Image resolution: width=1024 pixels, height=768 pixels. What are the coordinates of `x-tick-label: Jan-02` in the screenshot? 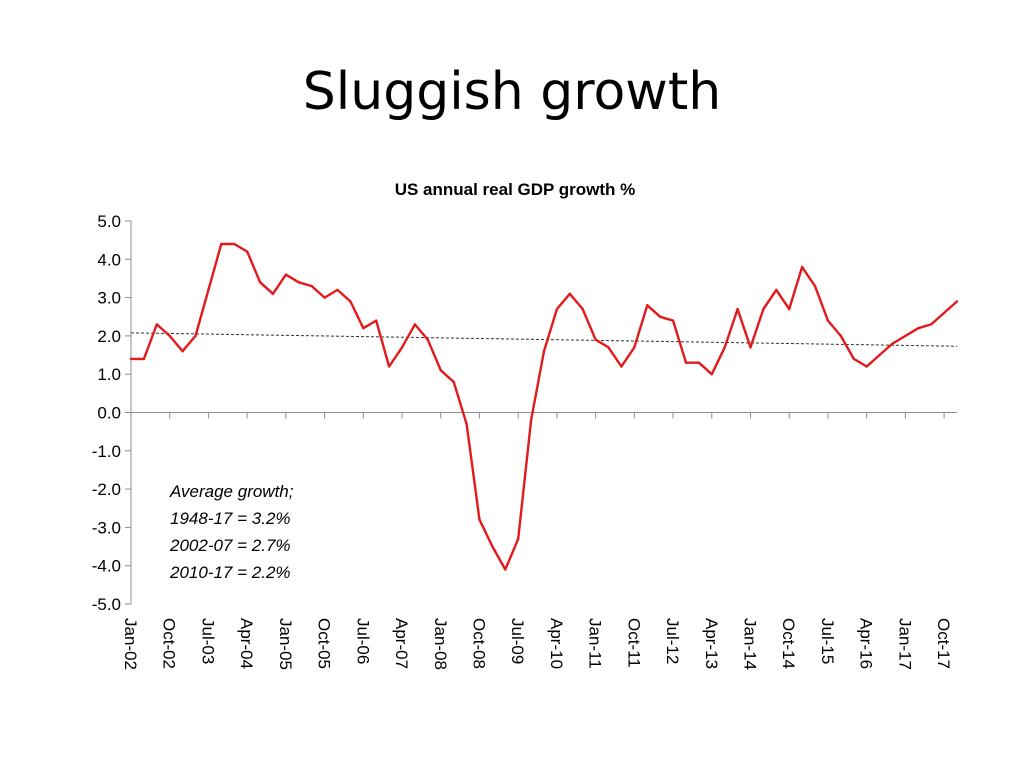 It's located at (130, 644).